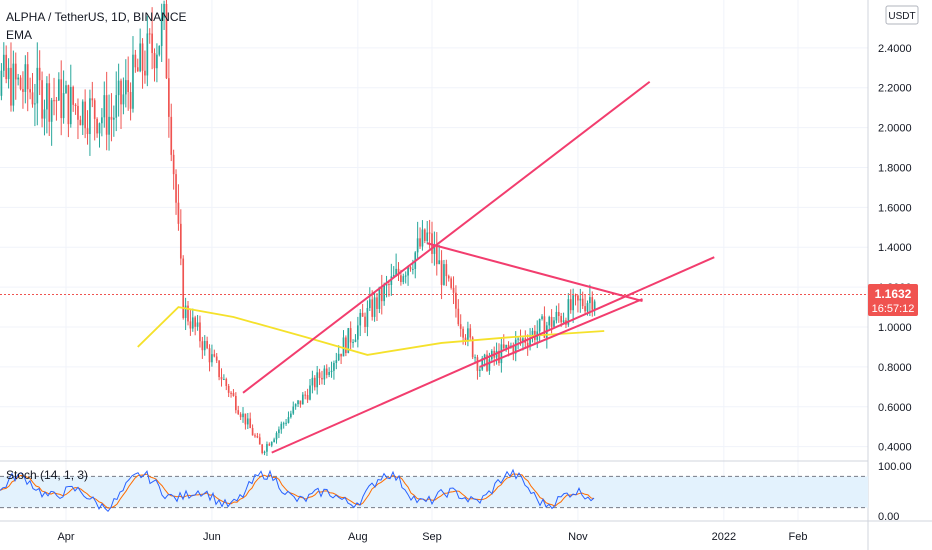 The image size is (932, 550). Describe the element at coordinates (895, 328) in the screenshot. I see `price-tick-label: 1.0000` at that location.